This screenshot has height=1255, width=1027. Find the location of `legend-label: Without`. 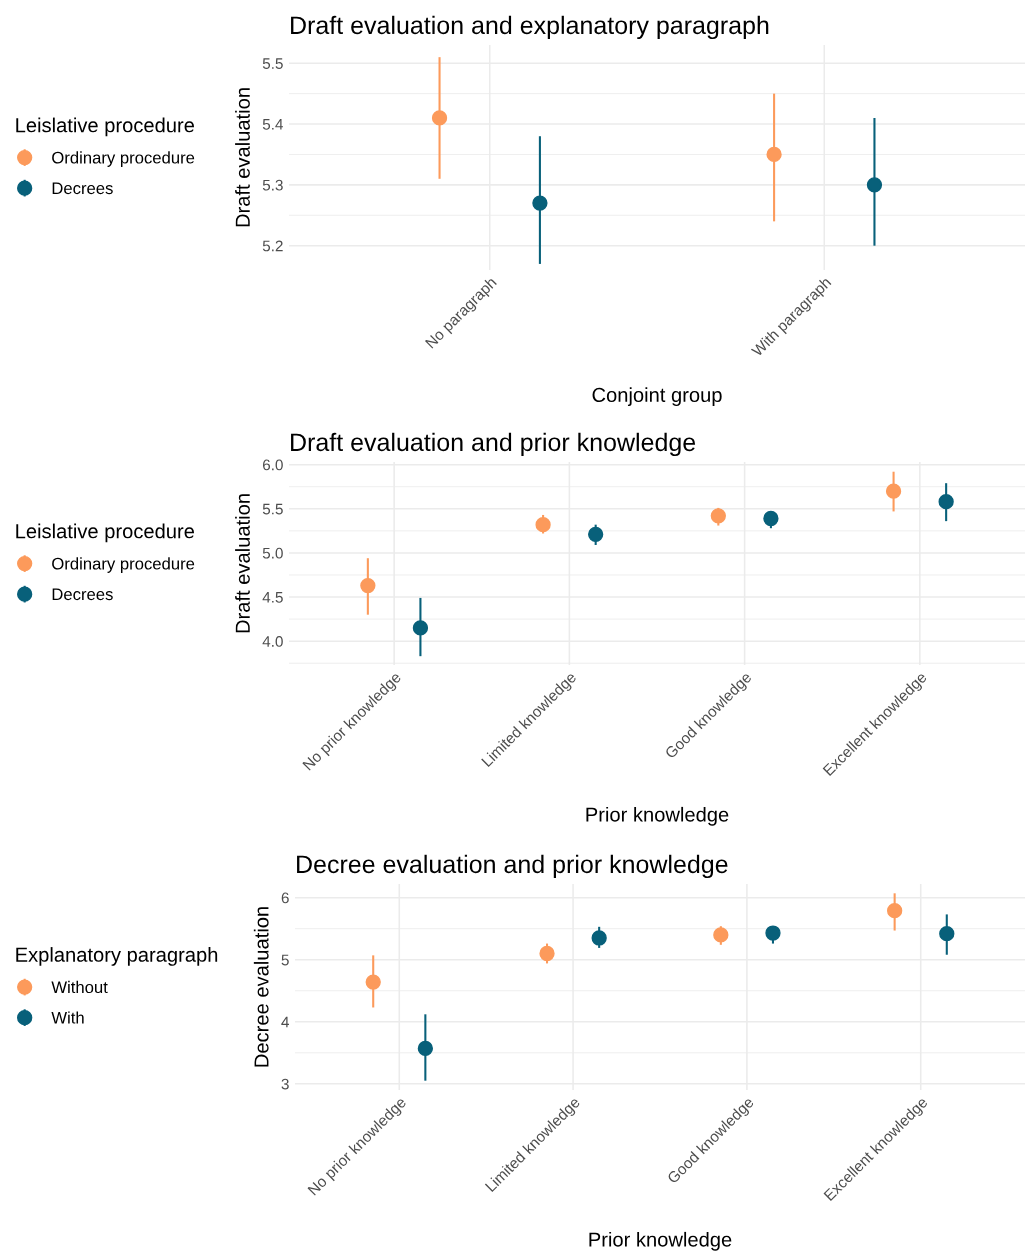

legend-label: Without is located at coordinates (79, 987).